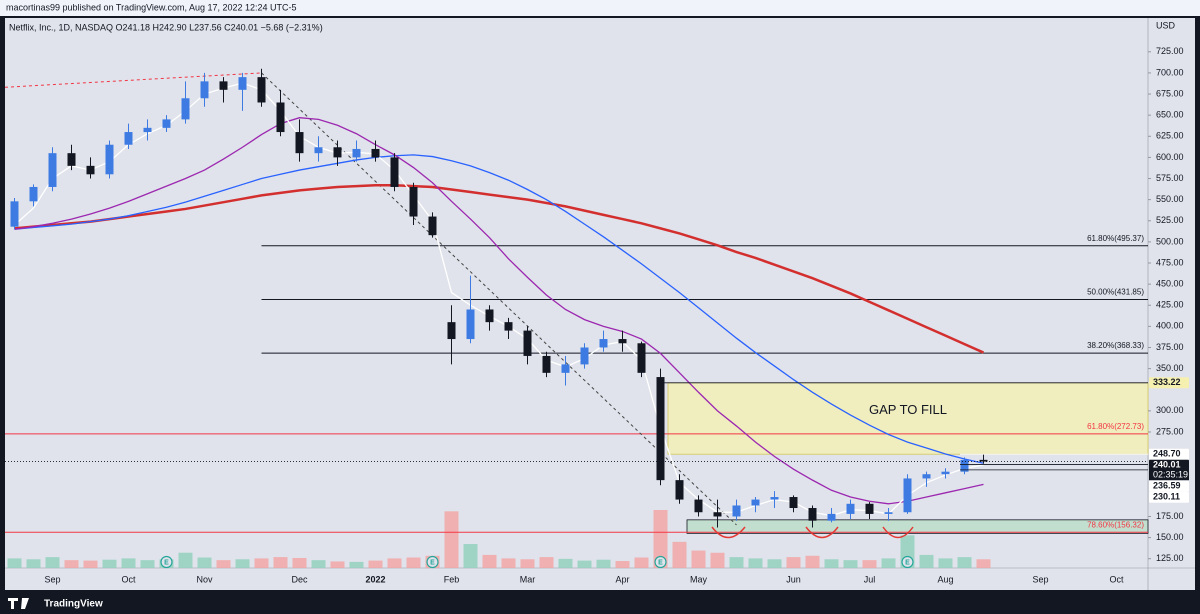 The image size is (1200, 614). I want to click on x-tick-label: Feb, so click(452, 579).